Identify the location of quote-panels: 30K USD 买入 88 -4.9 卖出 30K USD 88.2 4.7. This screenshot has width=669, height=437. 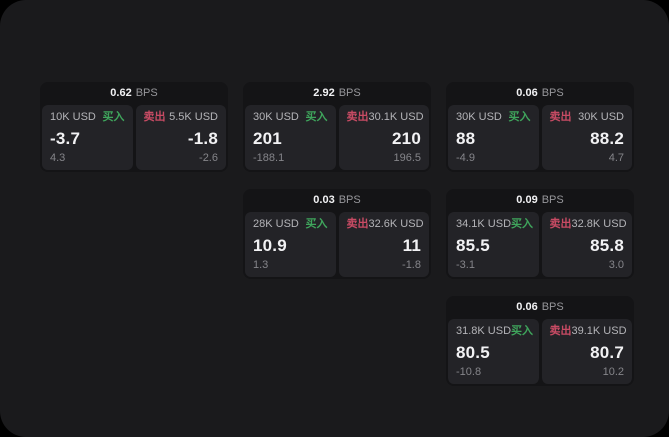
(540, 138).